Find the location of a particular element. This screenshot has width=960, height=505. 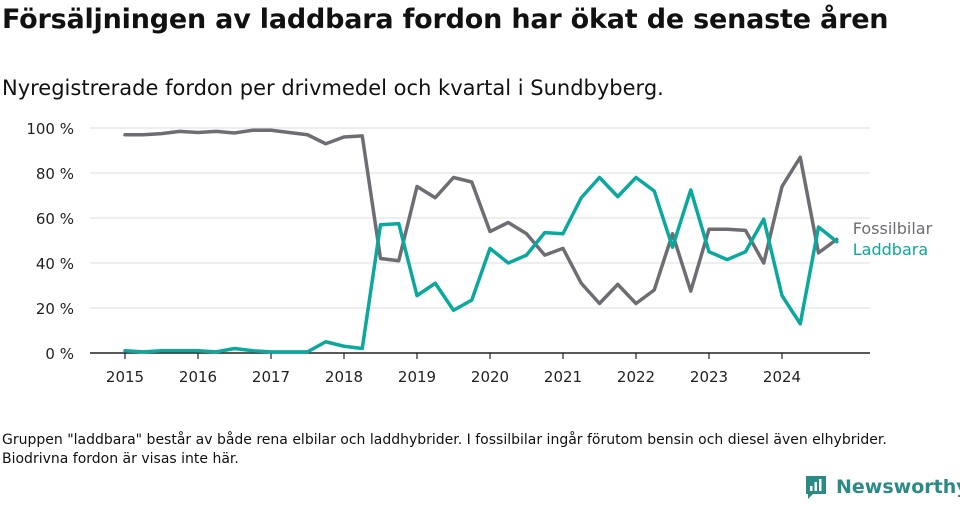

brand-name: Newsworthy is located at coordinates (898, 487).